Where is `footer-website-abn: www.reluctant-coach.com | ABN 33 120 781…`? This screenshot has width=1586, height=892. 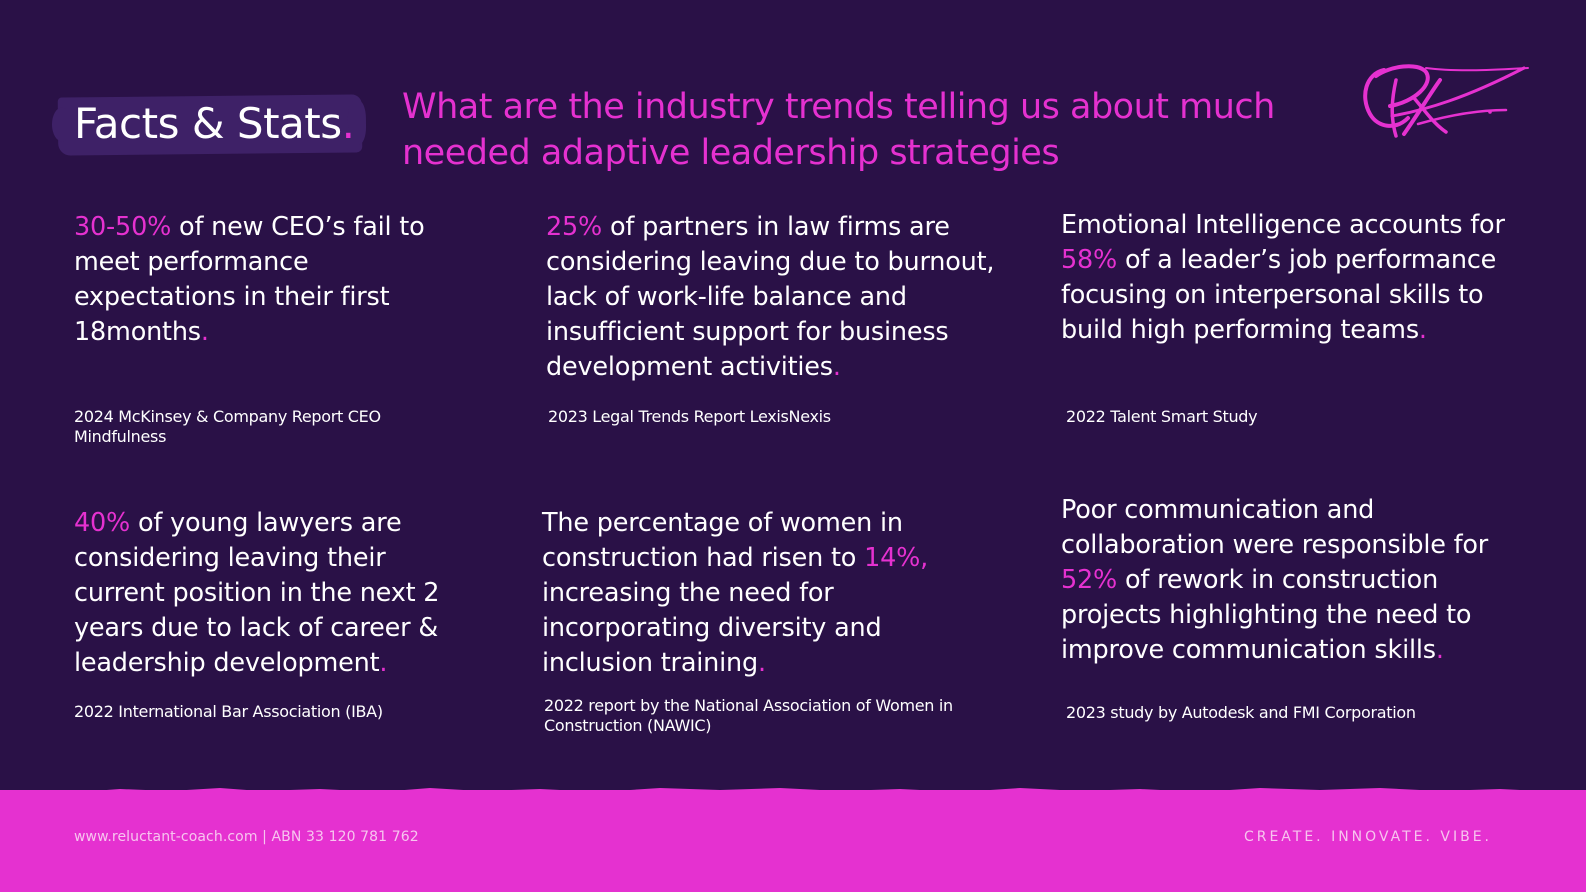
footer-website-abn: www.reluctant-coach.com | ABN 33 120 781… is located at coordinates (246, 837).